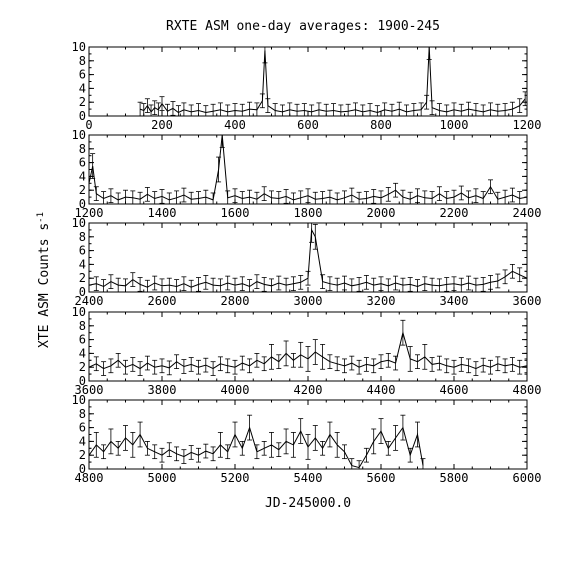 The width and height of the screenshot is (574, 574). What do you see at coordinates (44, 285) in the screenshot?
I see `y-axis-label-text: XTE ASM Counts s` at bounding box center [44, 285].